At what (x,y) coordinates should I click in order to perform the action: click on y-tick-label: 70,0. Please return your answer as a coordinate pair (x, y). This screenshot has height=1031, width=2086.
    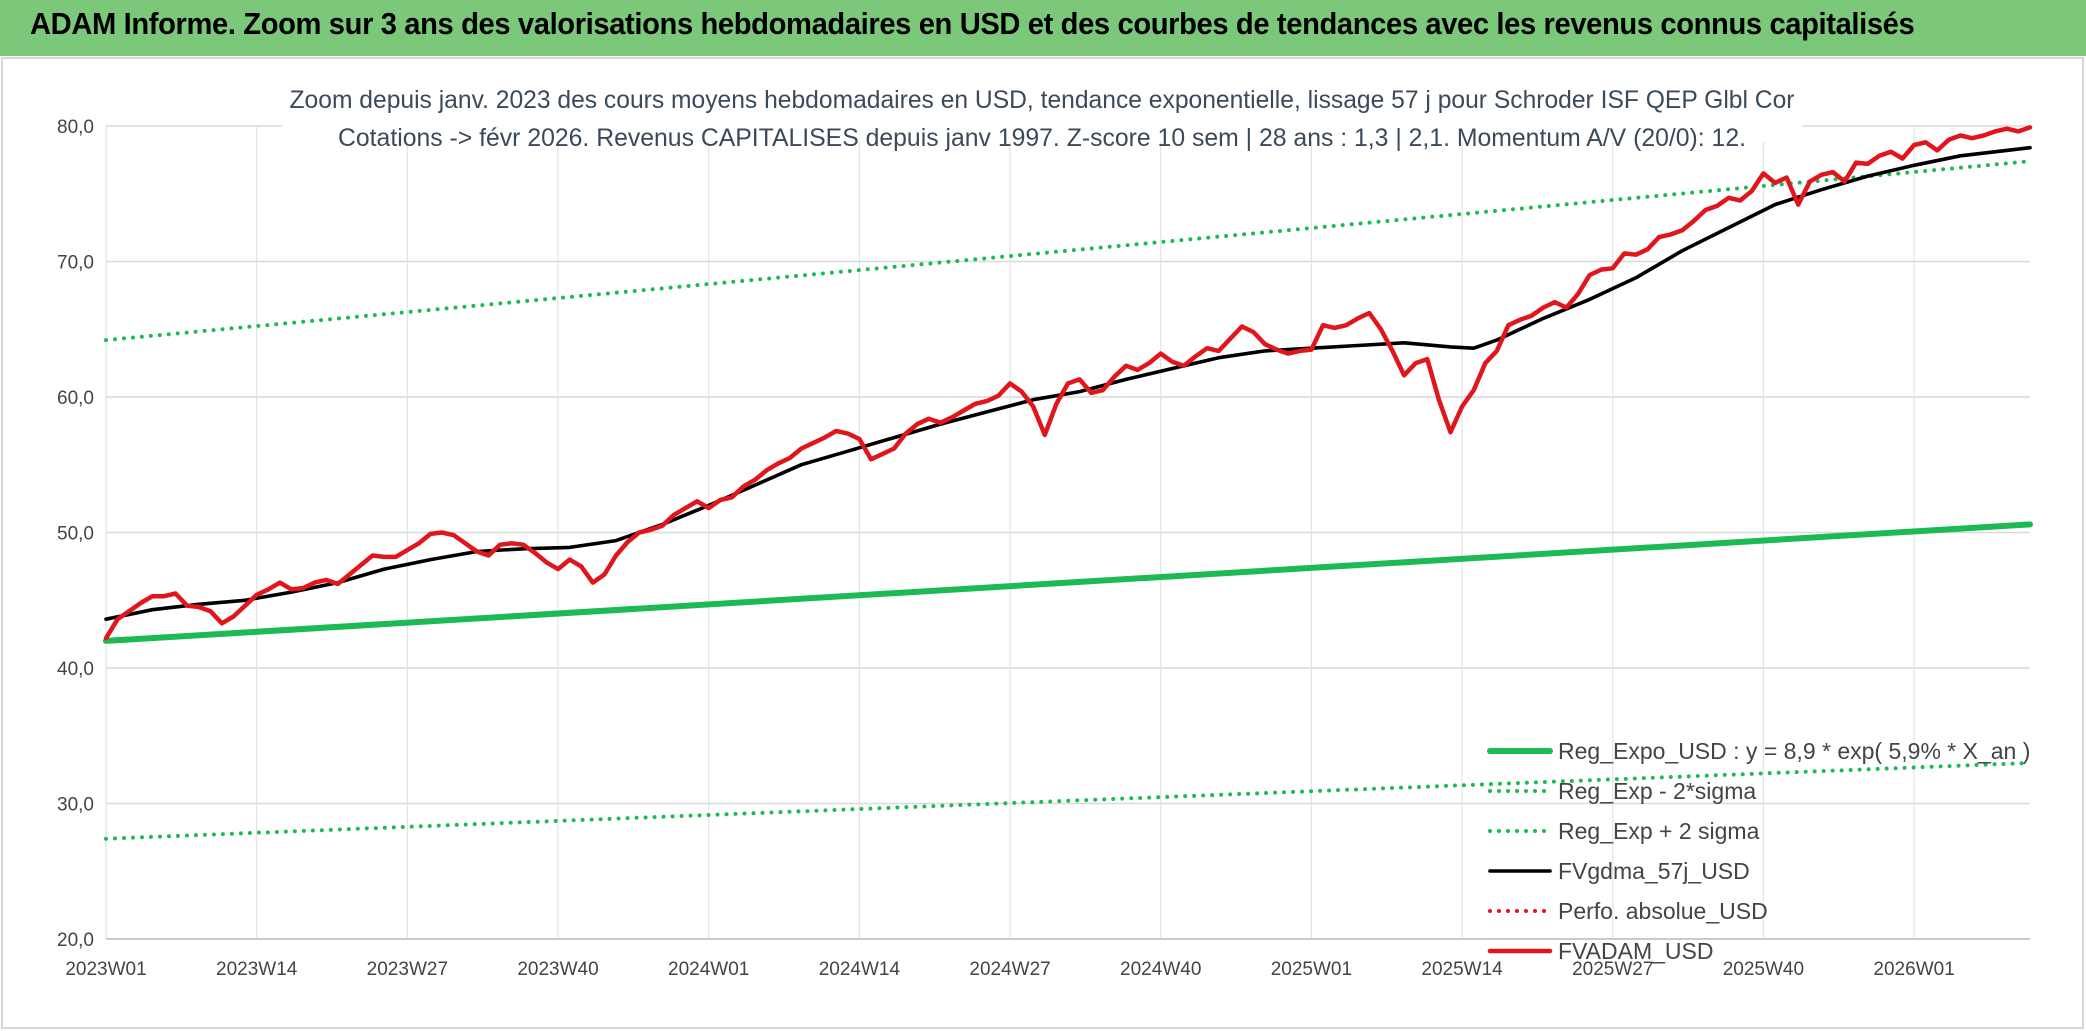
    Looking at the image, I should click on (75, 263).